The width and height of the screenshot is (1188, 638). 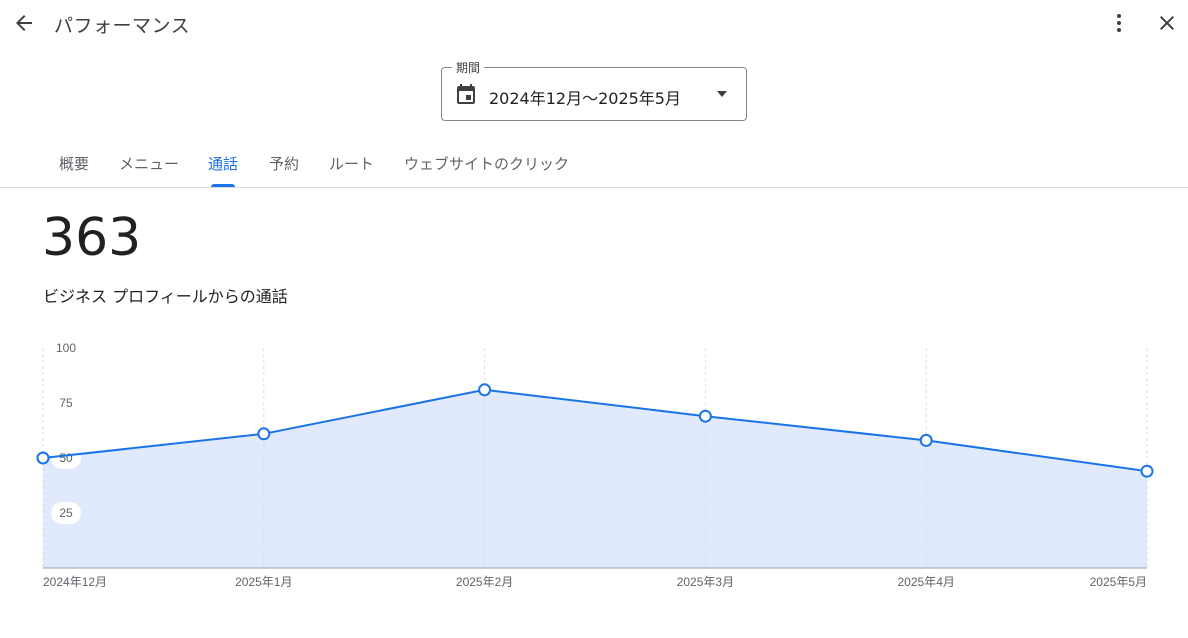 What do you see at coordinates (223, 185) in the screenshot?
I see `active-tab-indicator` at bounding box center [223, 185].